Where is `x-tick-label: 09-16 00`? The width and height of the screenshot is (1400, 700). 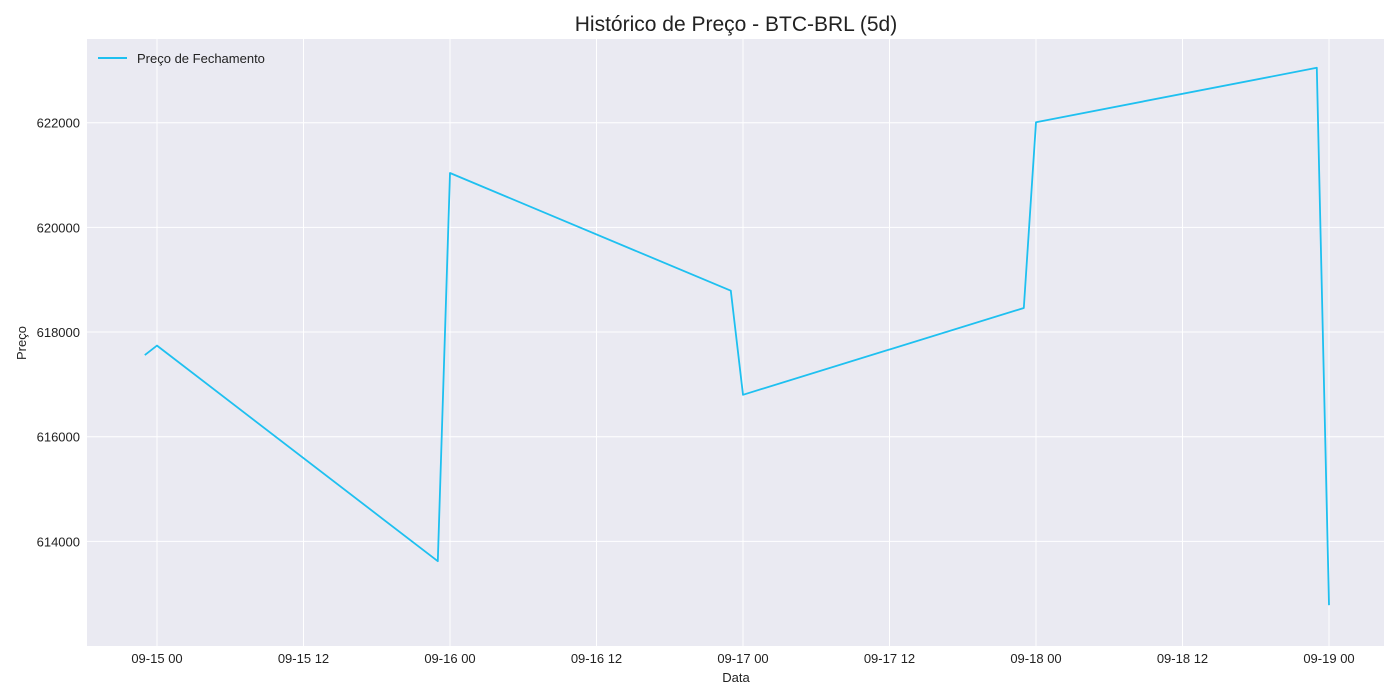 x-tick-label: 09-16 00 is located at coordinates (449, 658).